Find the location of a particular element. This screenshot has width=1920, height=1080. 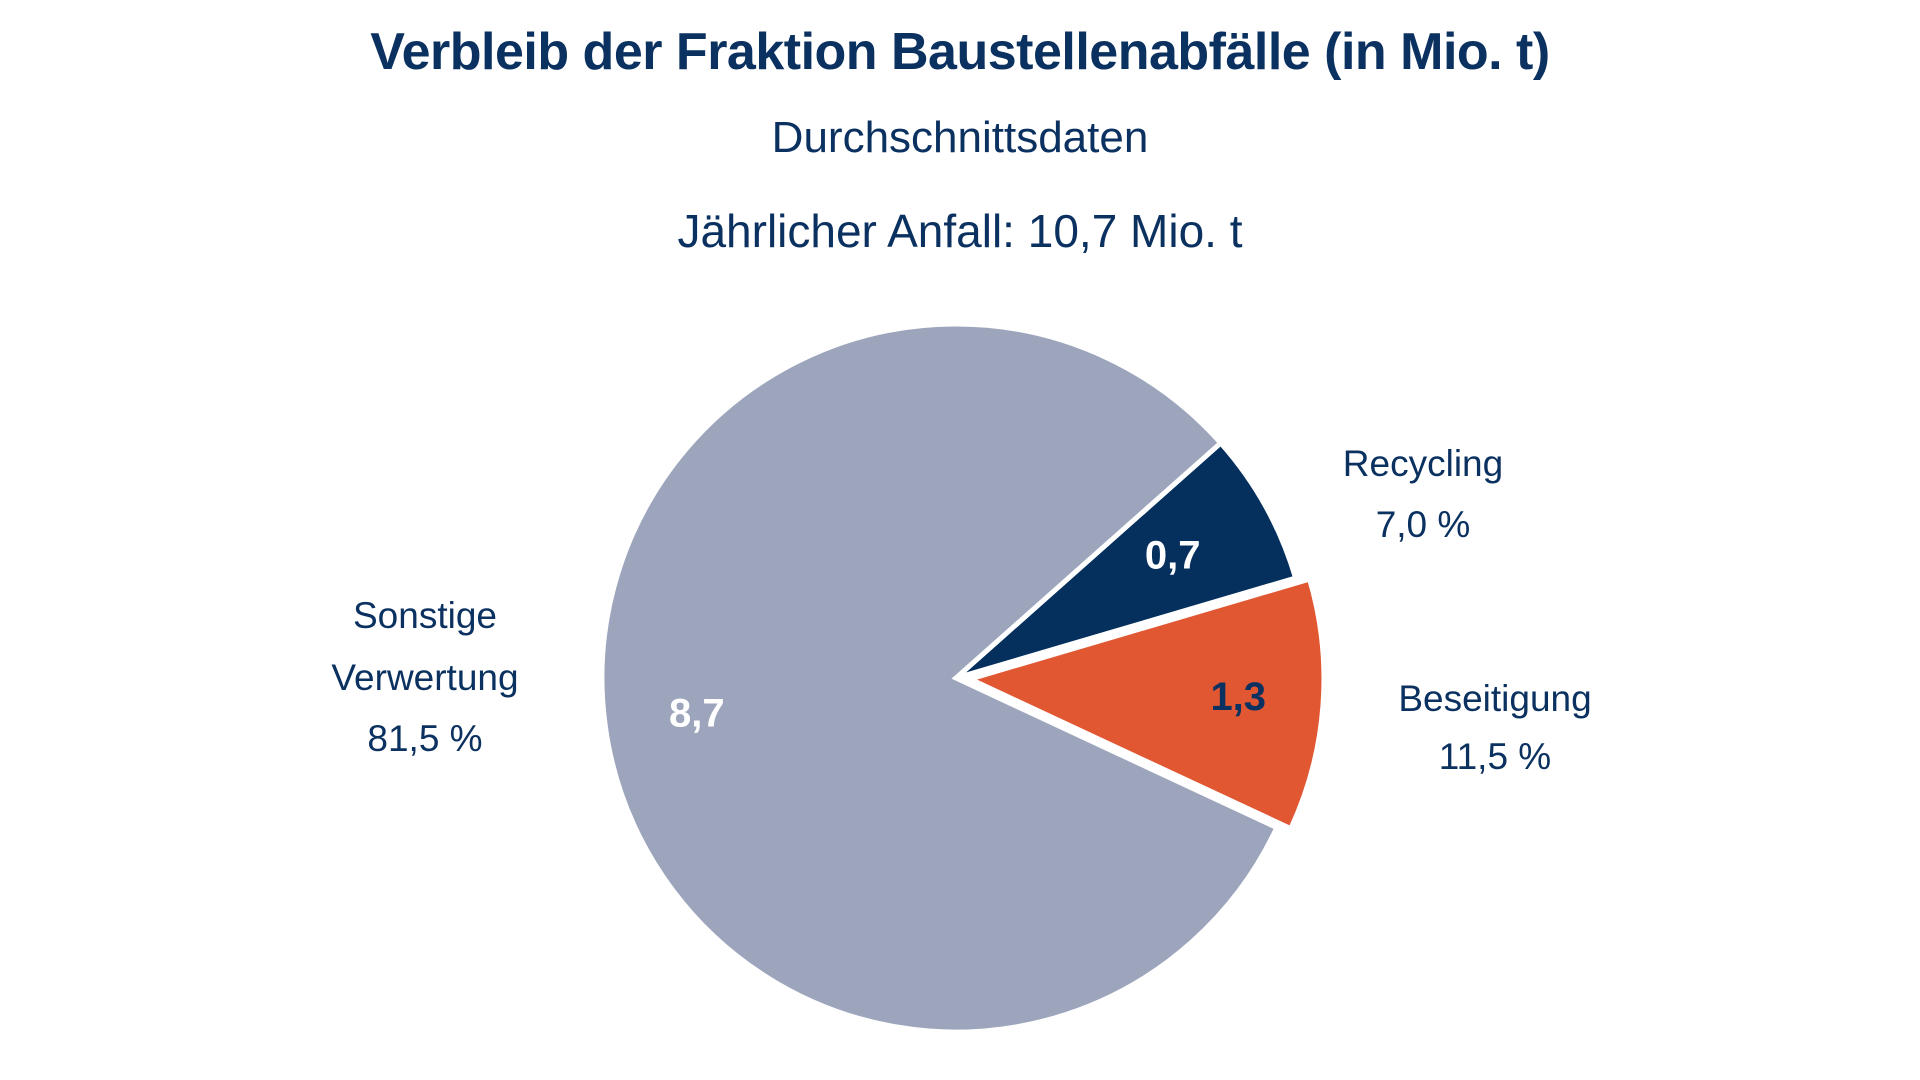

label-recycling-percent: 7,0 % is located at coordinates (1423, 524).